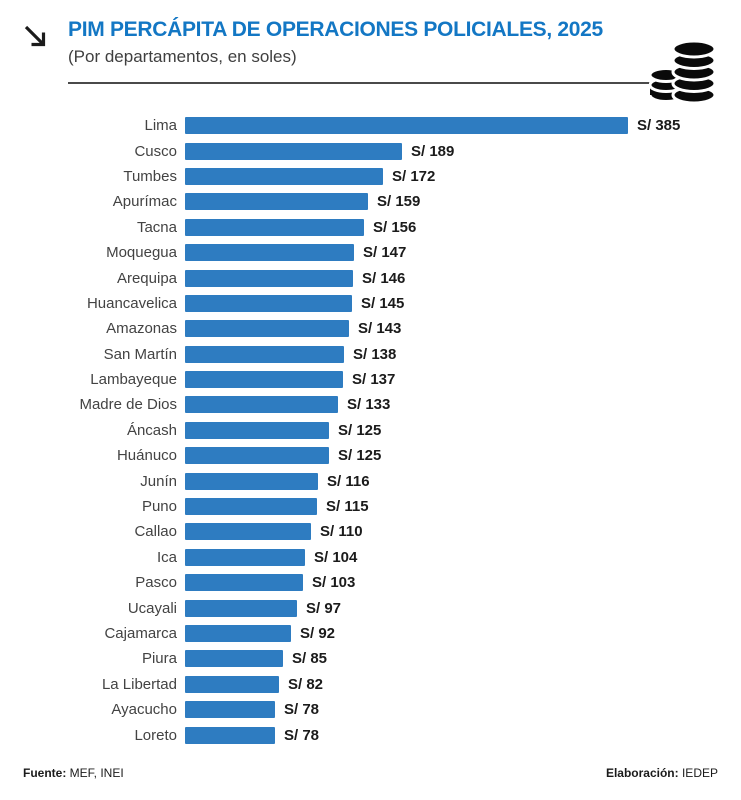  I want to click on value-label: S/ 146, so click(384, 278).